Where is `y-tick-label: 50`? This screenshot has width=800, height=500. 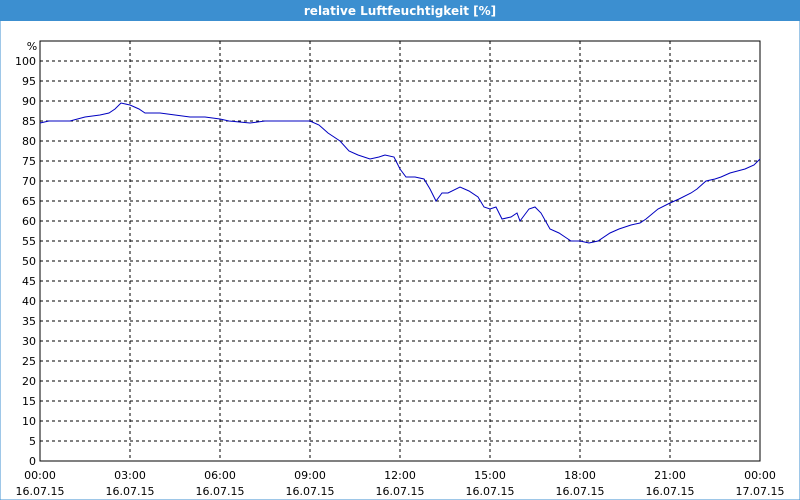 y-tick-label: 50 is located at coordinates (29, 261).